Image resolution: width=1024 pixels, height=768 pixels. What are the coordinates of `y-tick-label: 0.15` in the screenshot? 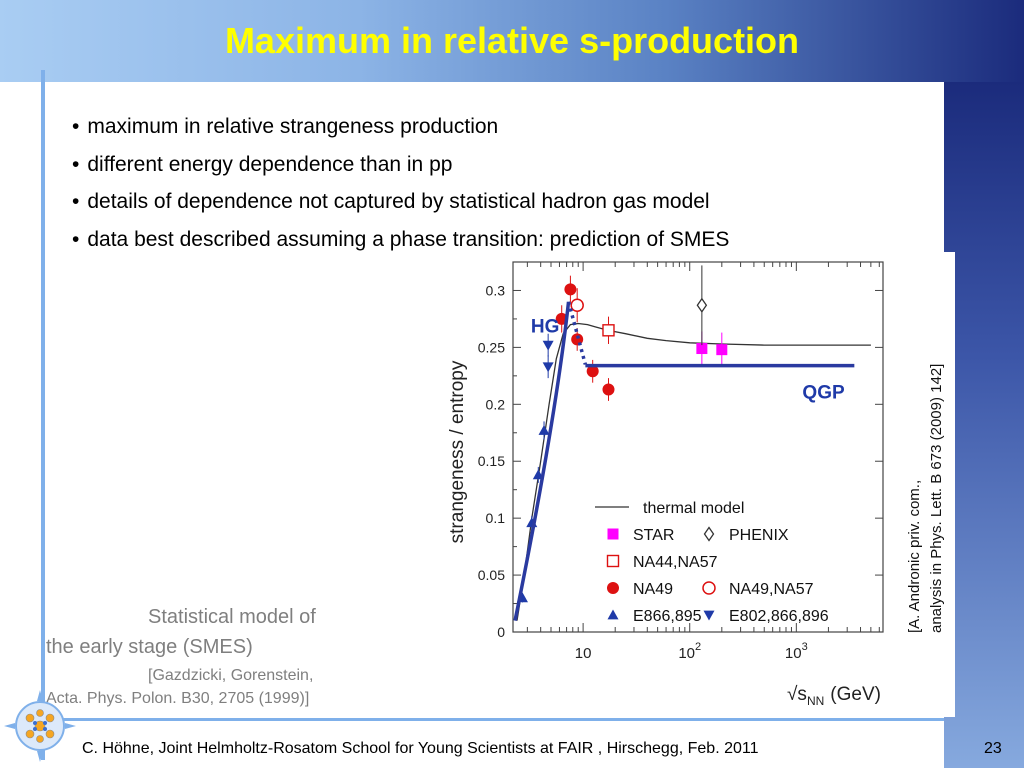 It's located at (491, 461).